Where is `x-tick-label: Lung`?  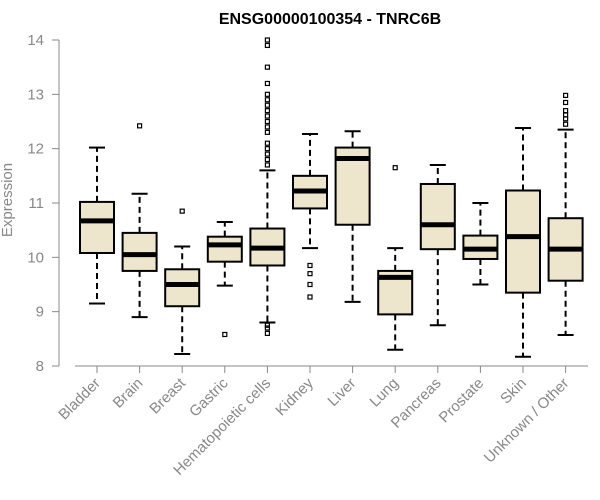
x-tick-label: Lung is located at coordinates (384, 393).